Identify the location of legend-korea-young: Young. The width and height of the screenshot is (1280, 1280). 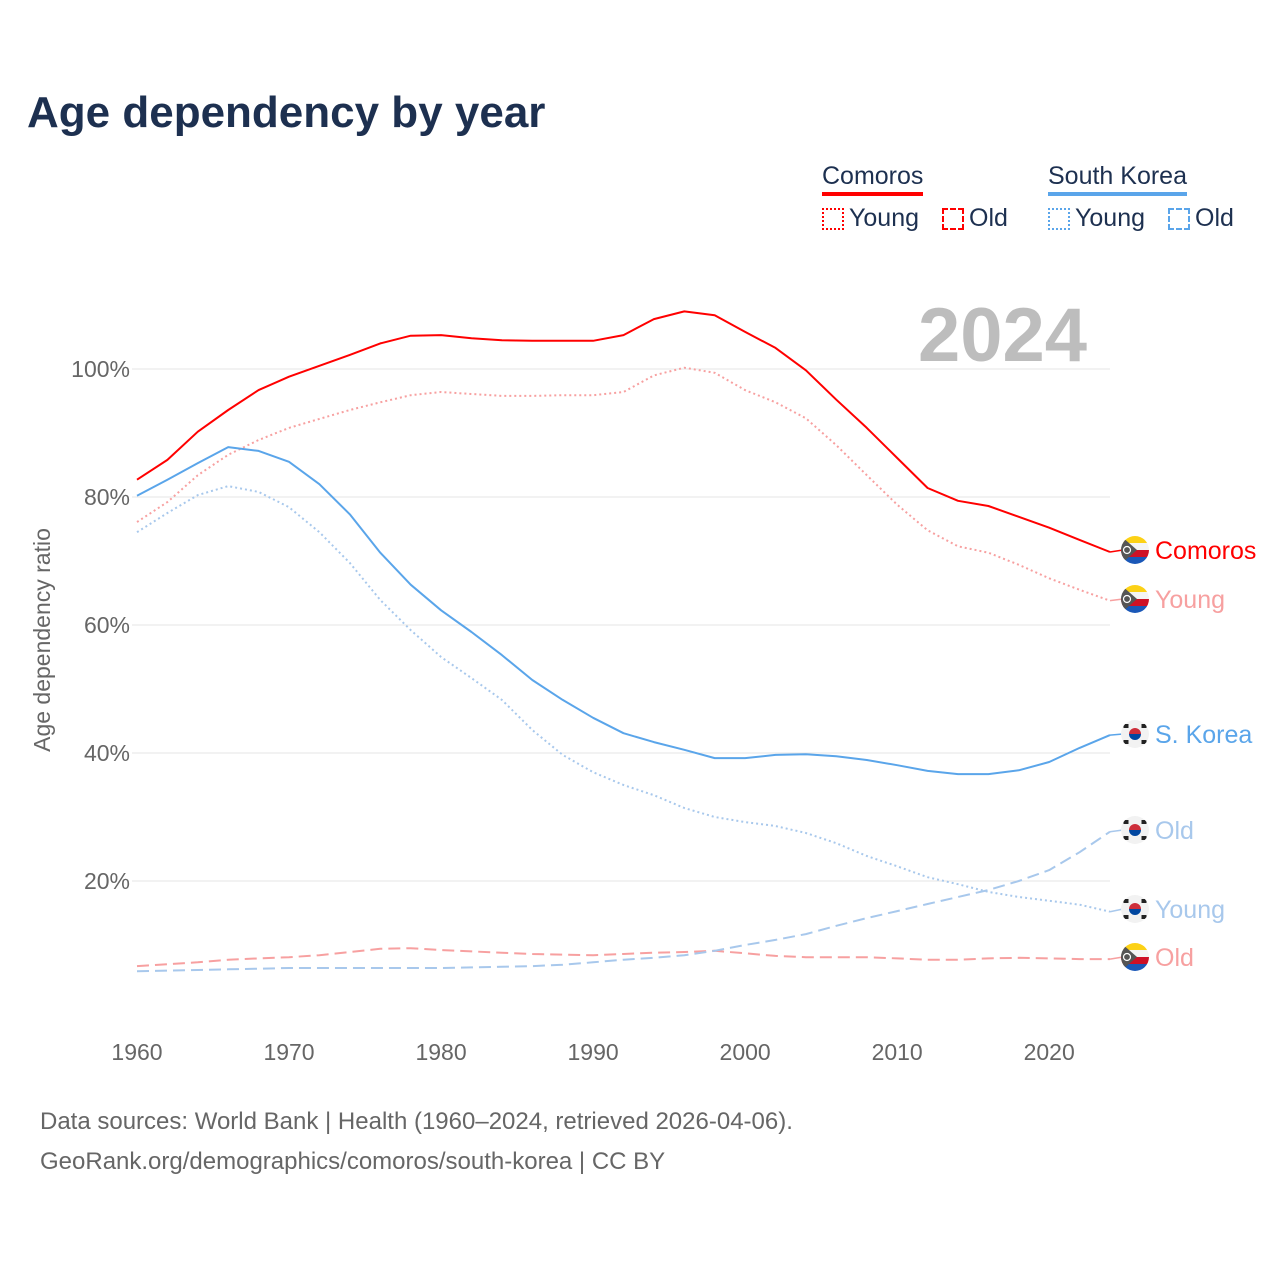
(1096, 218).